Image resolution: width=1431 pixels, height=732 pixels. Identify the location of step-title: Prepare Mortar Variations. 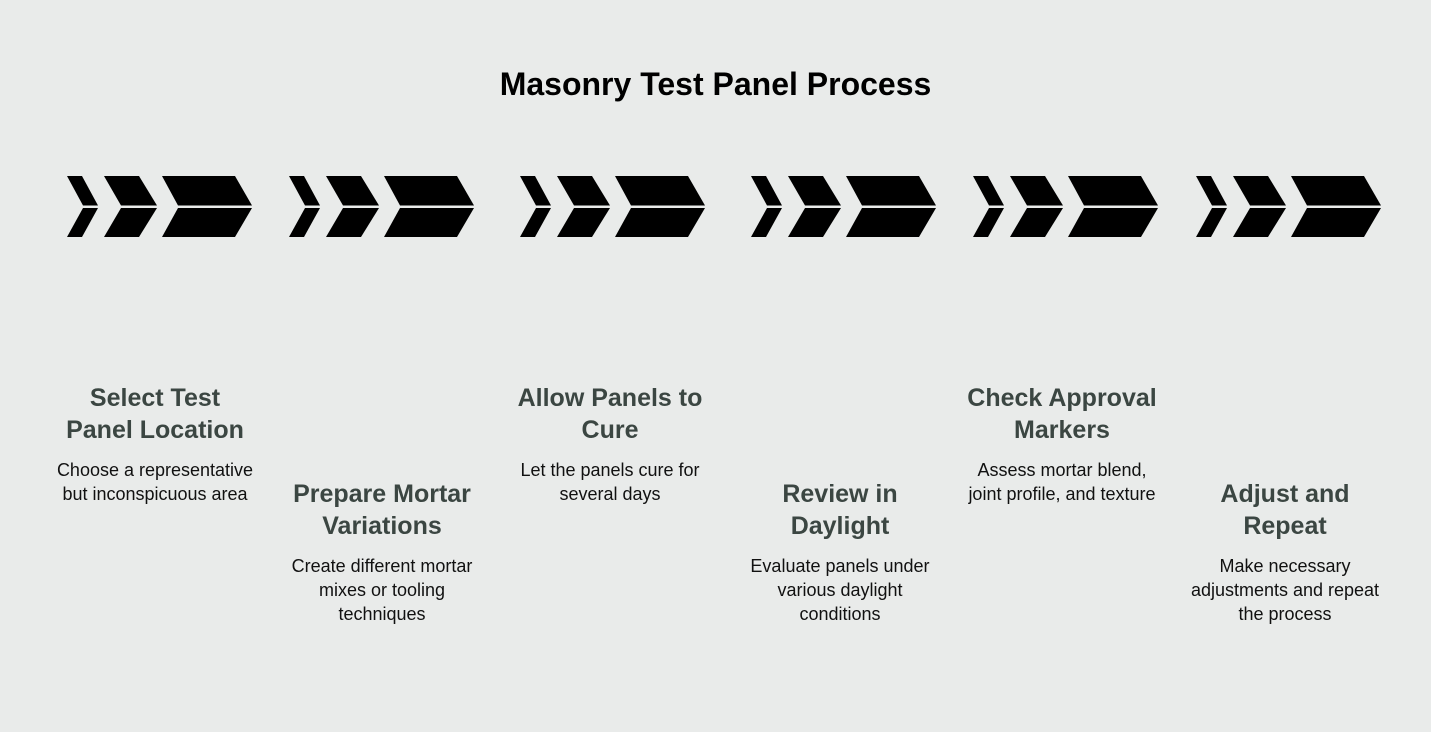
(382, 510).